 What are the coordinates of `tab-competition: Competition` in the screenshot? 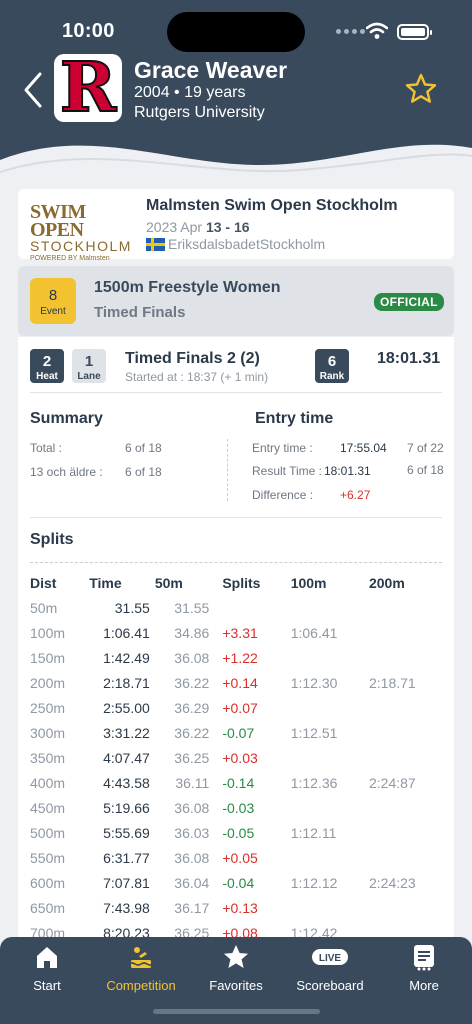 It's located at (141, 968).